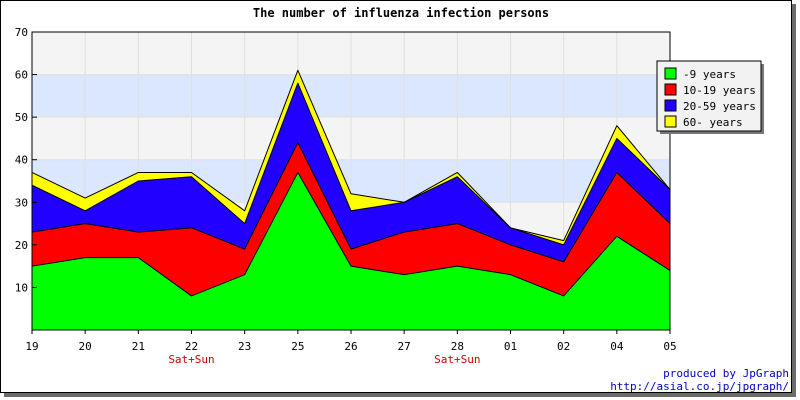  Describe the element at coordinates (138, 346) in the screenshot. I see `x-tick-label: 21` at that location.